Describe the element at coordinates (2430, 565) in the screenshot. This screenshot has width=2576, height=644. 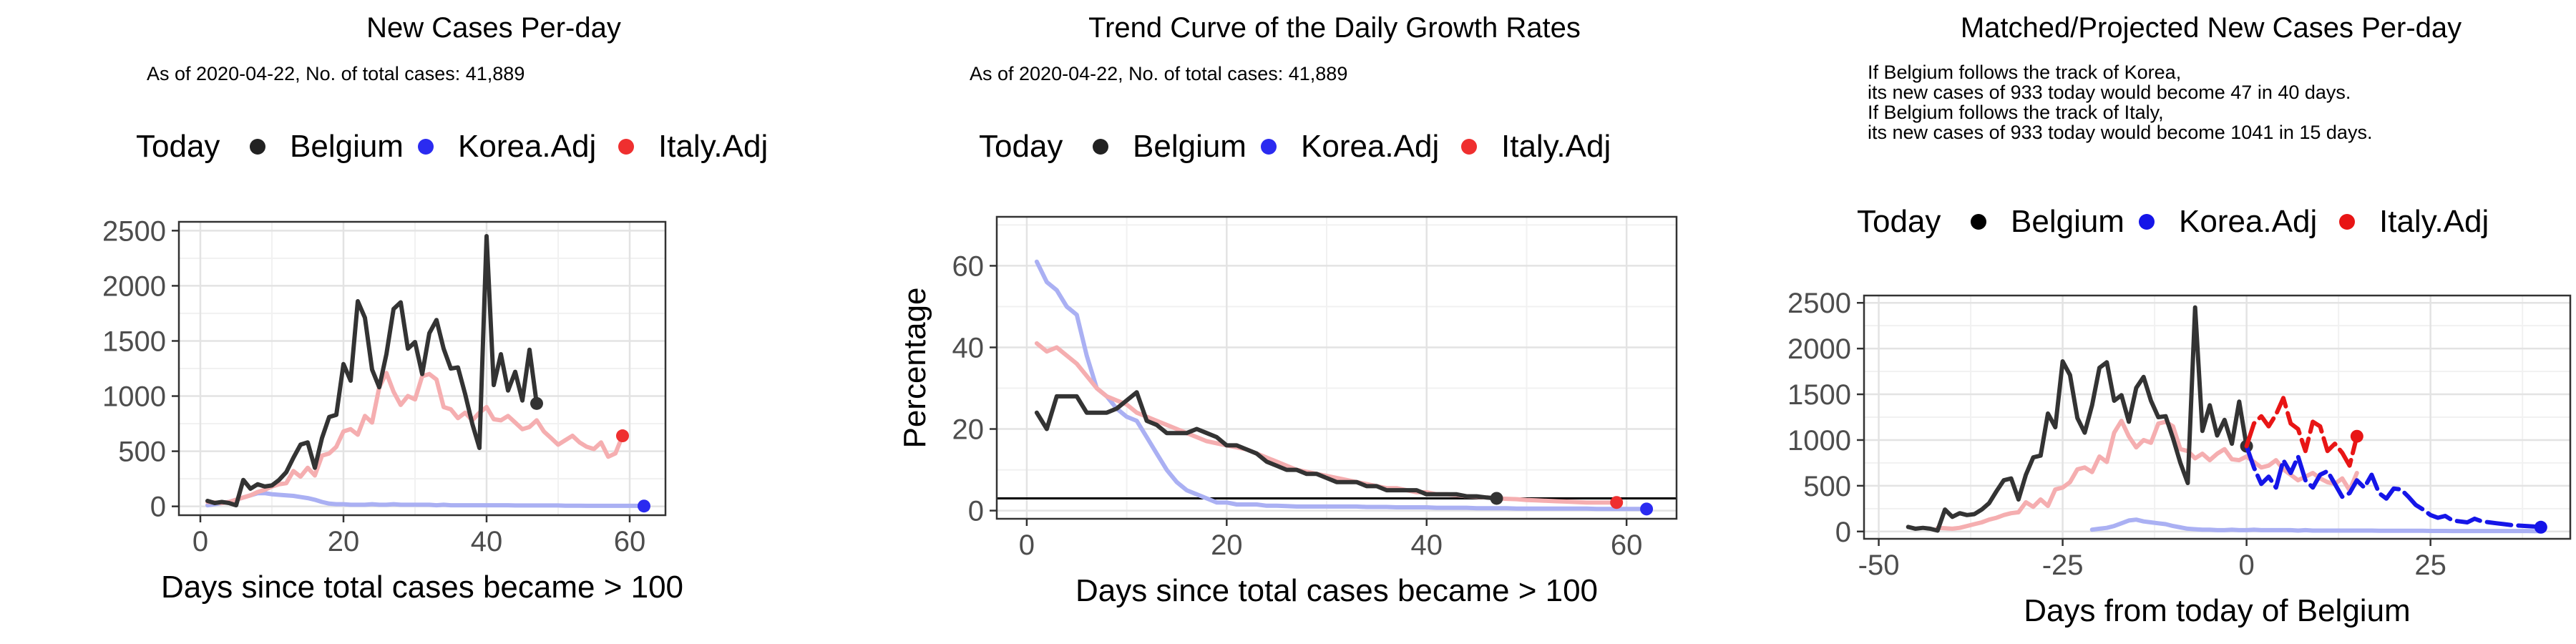
I see `x-tick-label: 25` at that location.